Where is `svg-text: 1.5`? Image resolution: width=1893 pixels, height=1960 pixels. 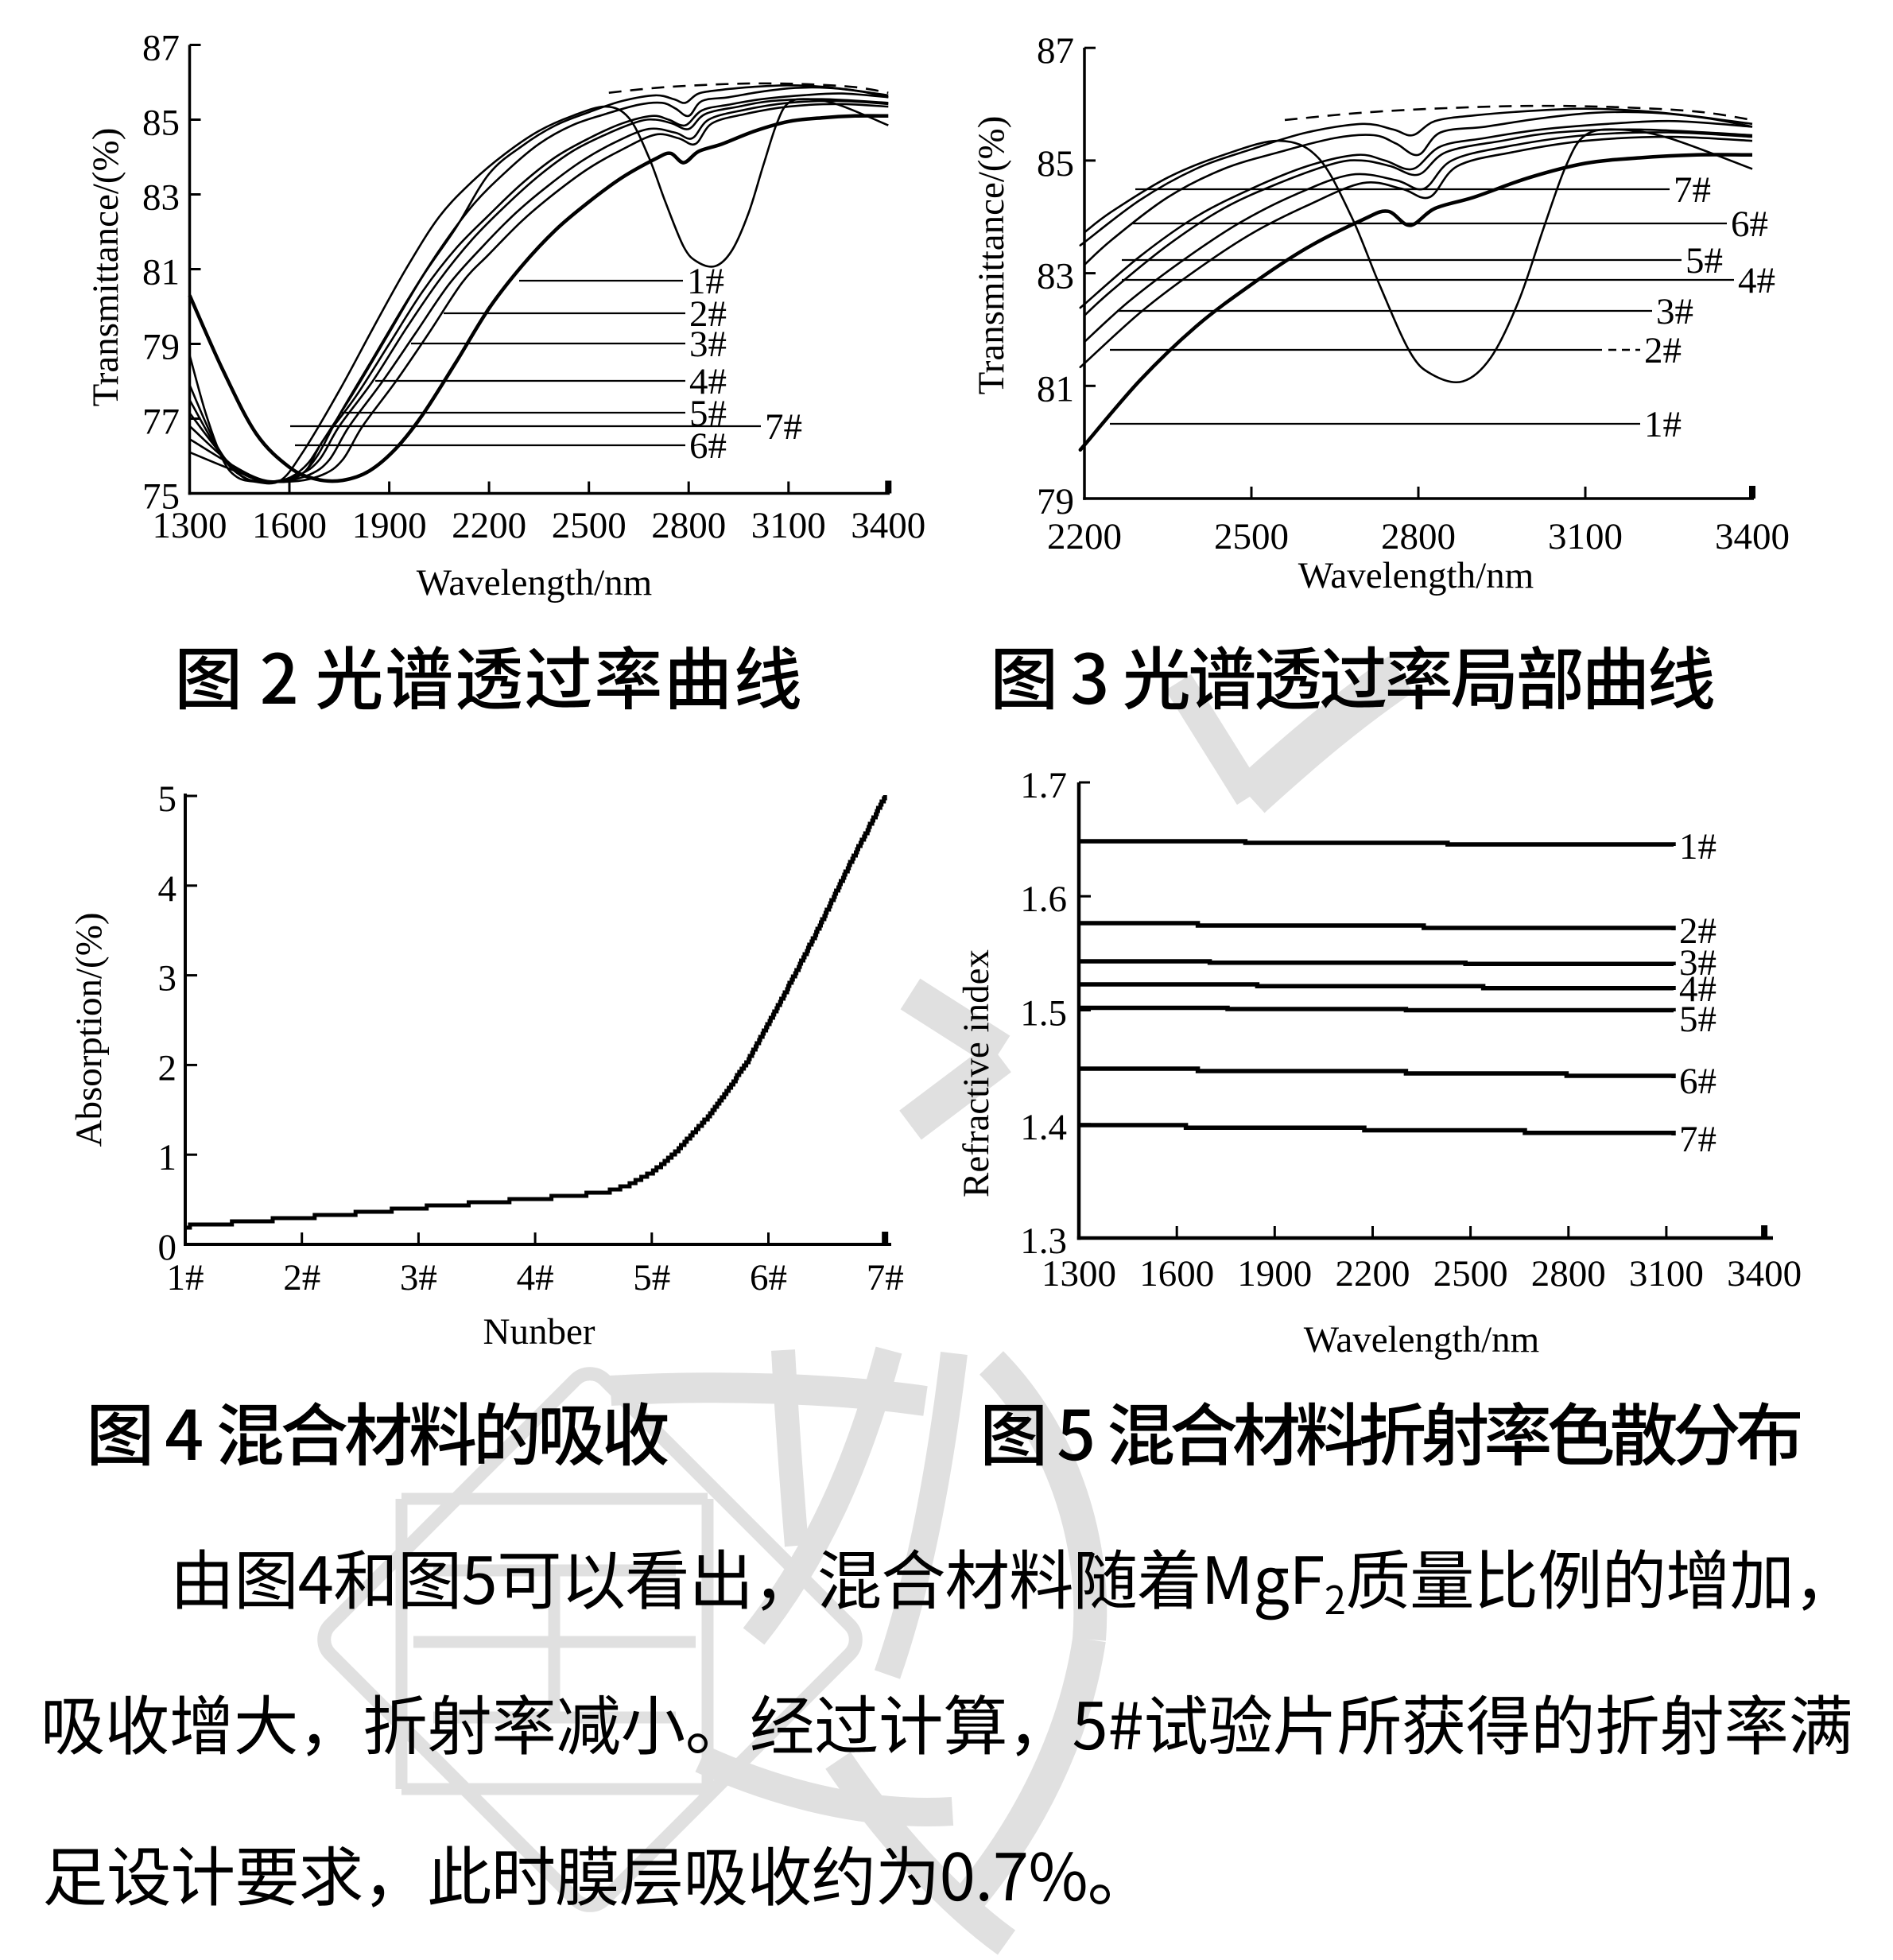
svg-text: 1.5 is located at coordinates (1043, 1013).